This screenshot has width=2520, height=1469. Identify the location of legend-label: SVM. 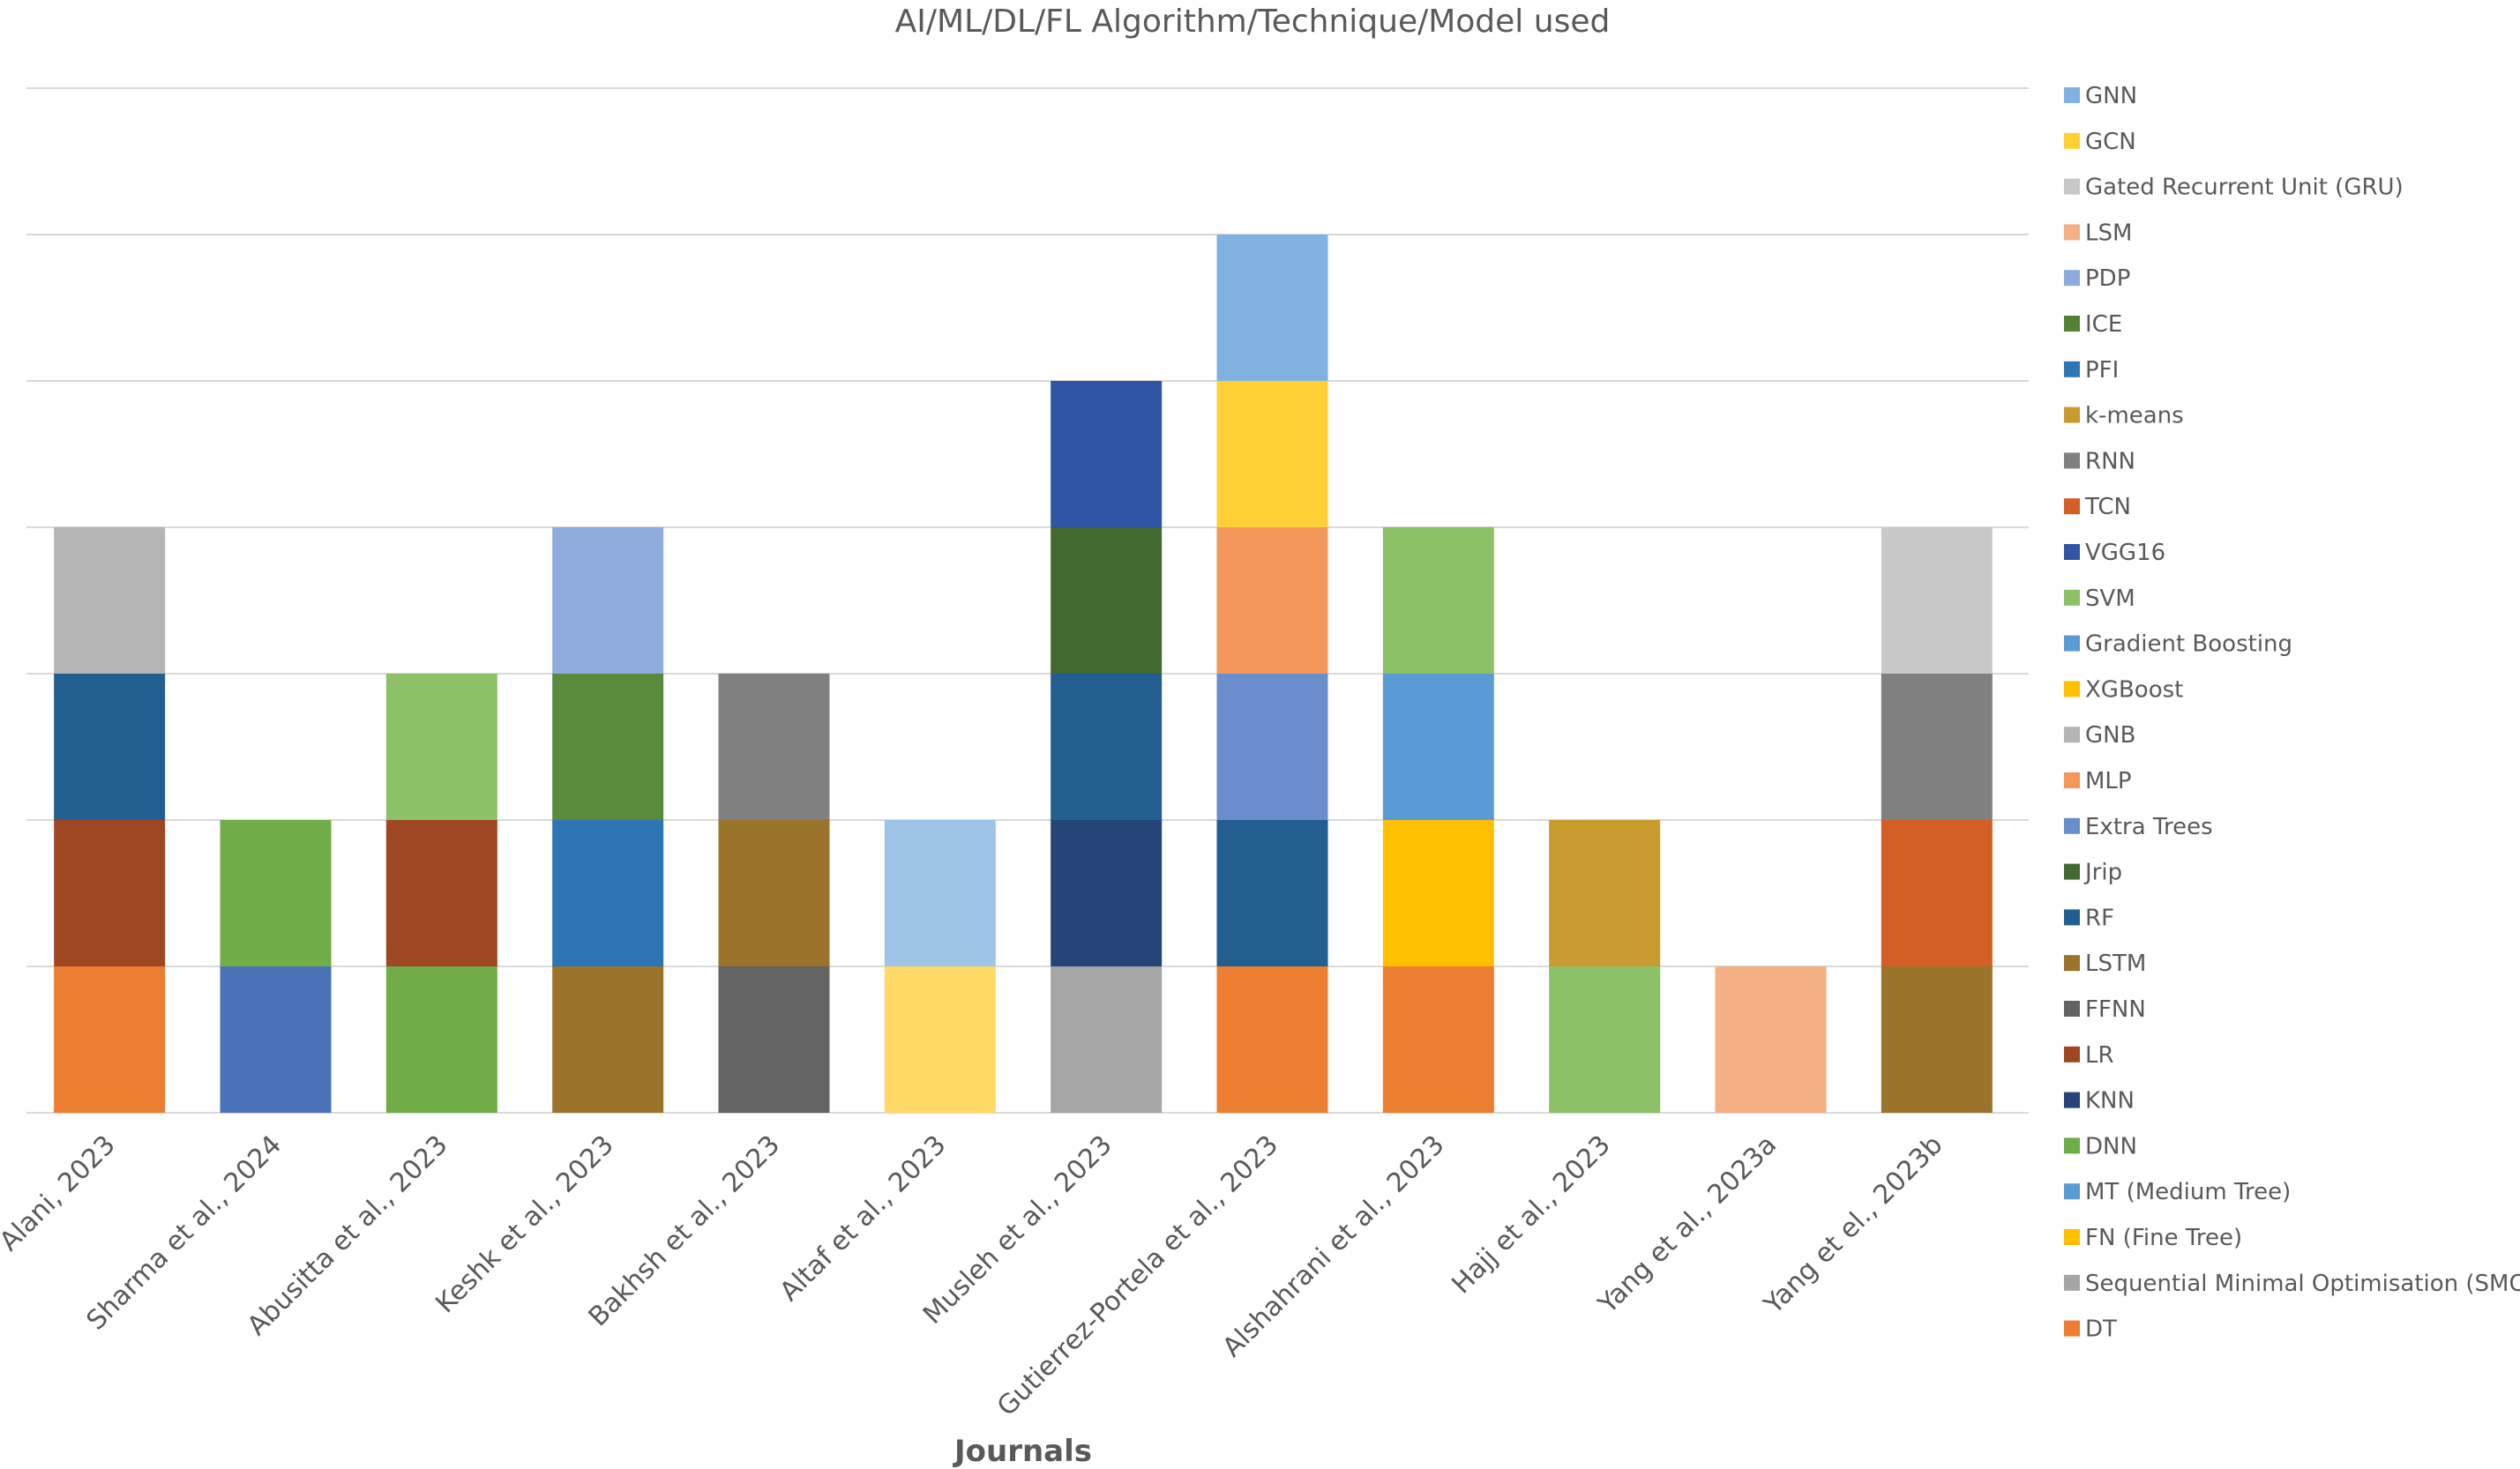
(2110, 598).